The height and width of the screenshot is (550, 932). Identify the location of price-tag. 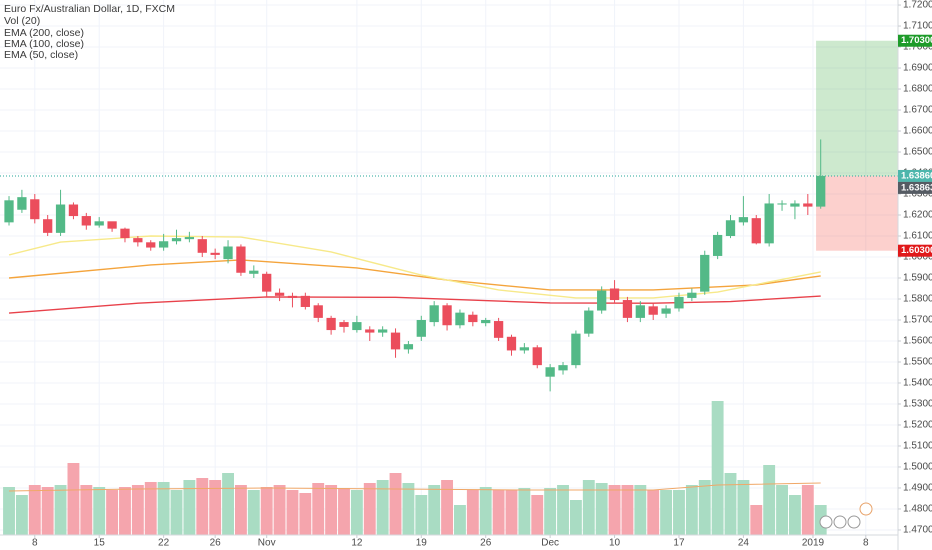
(915, 40).